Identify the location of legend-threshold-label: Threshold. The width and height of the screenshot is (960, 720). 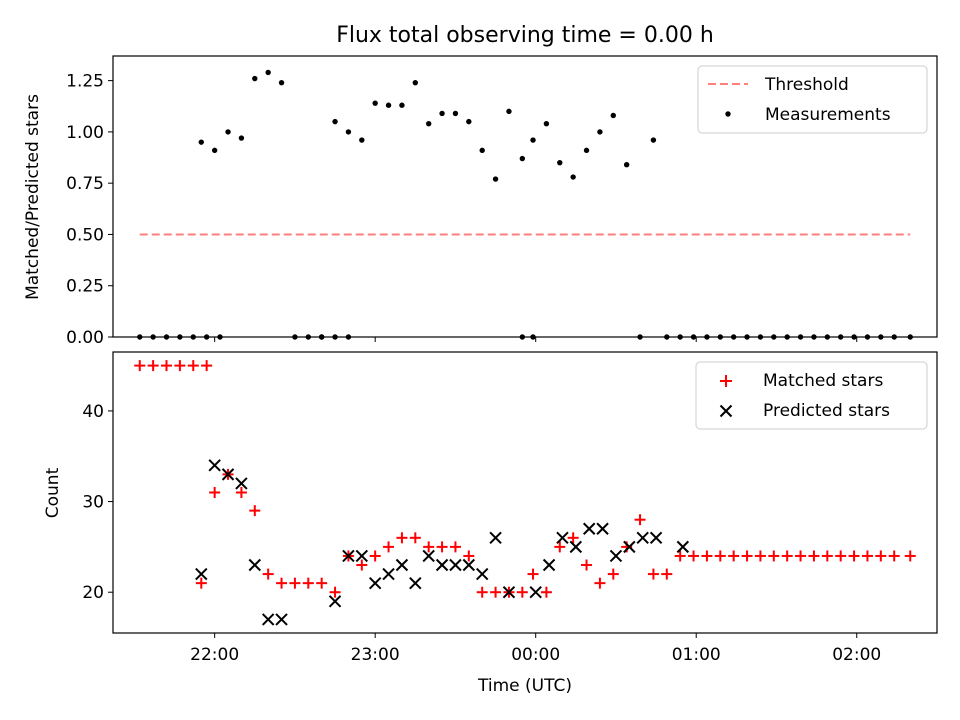
(806, 85).